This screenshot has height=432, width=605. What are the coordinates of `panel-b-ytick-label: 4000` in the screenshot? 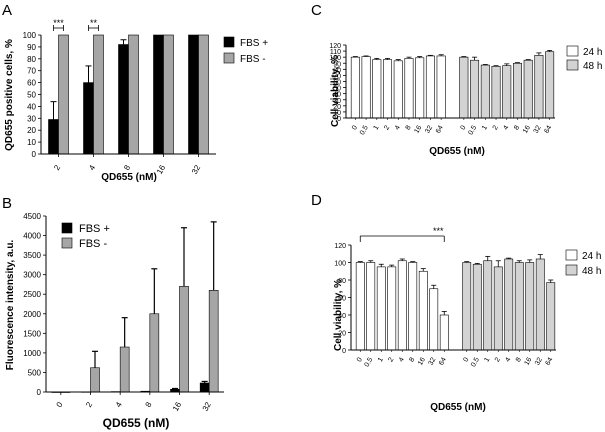 It's located at (32, 236).